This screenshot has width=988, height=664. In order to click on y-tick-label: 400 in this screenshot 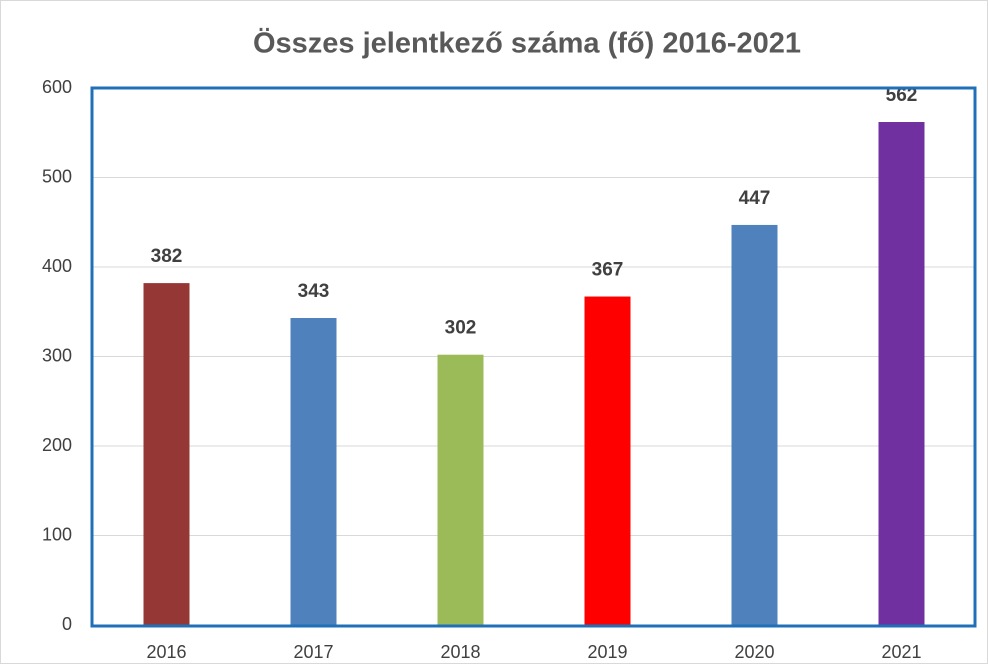, I will do `click(57, 266)`.